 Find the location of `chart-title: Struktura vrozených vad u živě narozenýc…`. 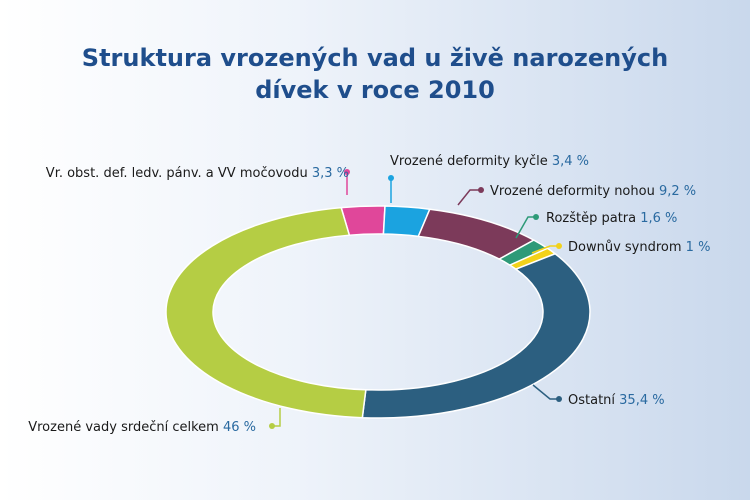

chart-title: Struktura vrozených vad u živě narozenýc… is located at coordinates (375, 74).